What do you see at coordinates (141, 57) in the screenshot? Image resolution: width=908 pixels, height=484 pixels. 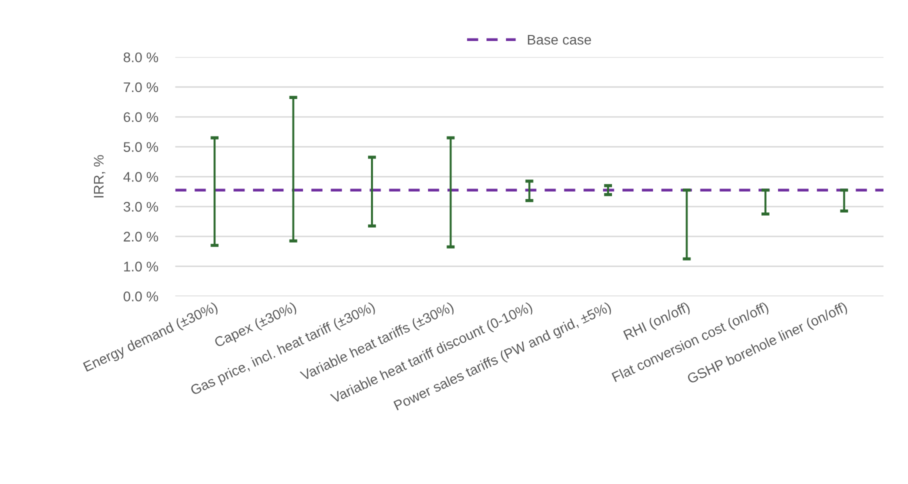 I see `y-tick-label: 8.0 %` at bounding box center [141, 57].